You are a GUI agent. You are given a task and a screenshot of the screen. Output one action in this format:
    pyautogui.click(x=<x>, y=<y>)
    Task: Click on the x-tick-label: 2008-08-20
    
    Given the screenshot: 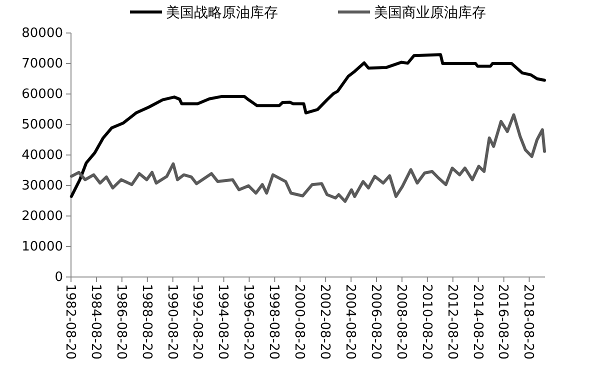 What is the action you would take?
    pyautogui.click(x=400, y=322)
    